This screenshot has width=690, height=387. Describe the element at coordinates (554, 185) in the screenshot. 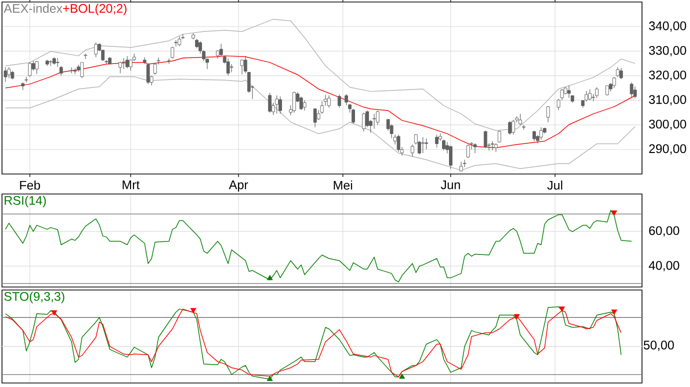

I see `x-tick-label: Jul` at that location.